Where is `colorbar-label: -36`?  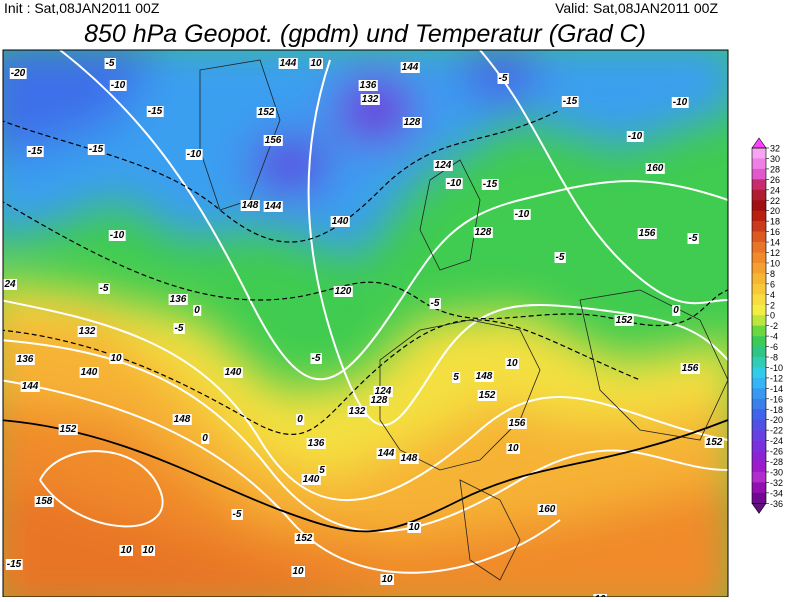 colorbar-label: -36 is located at coordinates (776, 504).